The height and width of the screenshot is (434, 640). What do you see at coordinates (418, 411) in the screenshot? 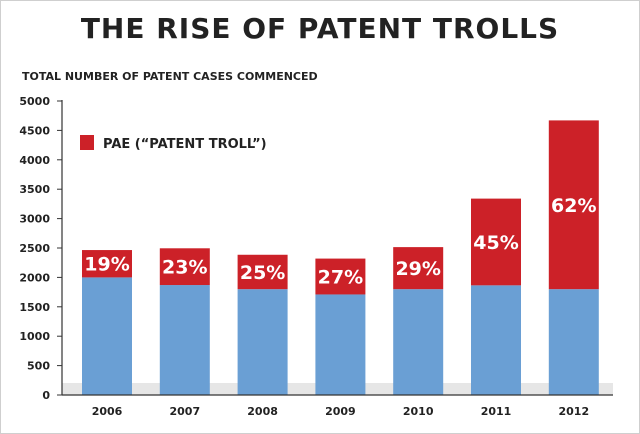
I see `x-tick-label: 2010` at bounding box center [418, 411].